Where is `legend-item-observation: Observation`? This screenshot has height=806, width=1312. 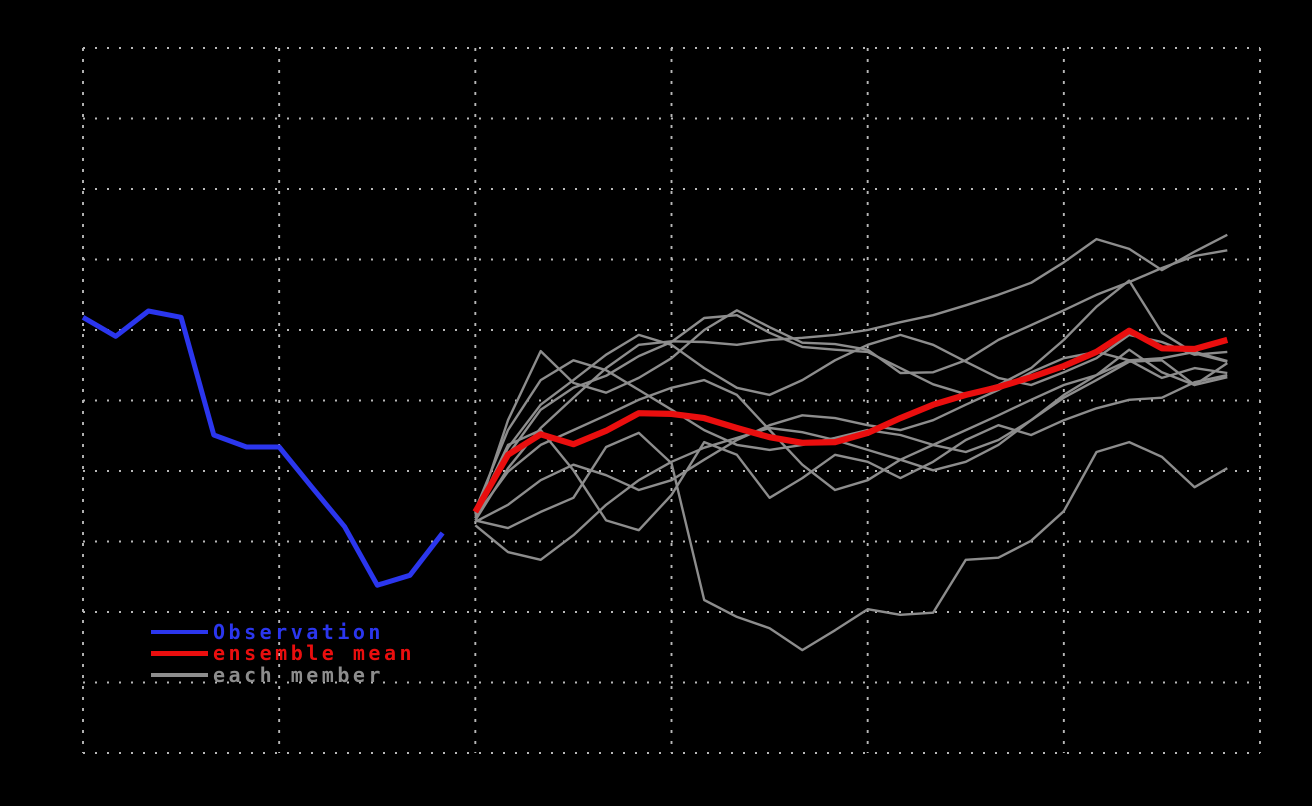 legend-item-observation: Observation is located at coordinates (283, 632).